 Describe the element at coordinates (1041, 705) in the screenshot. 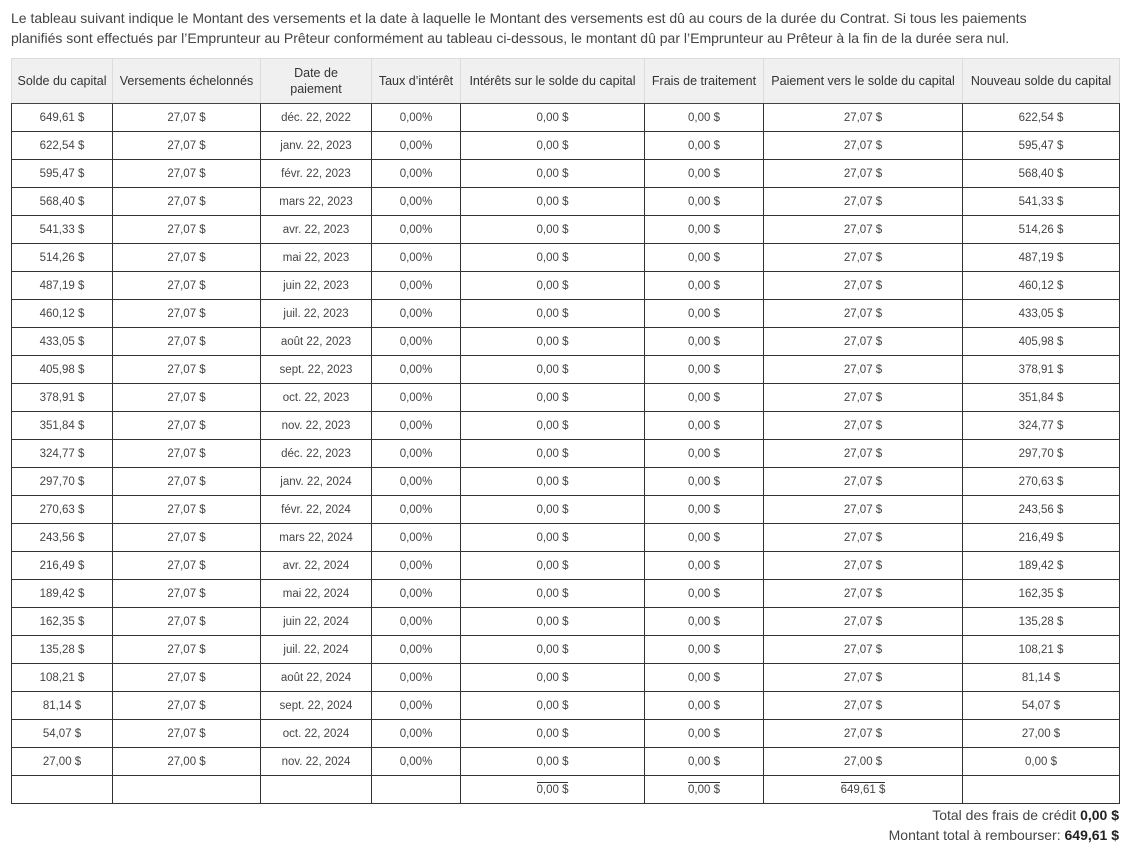

I see `cell-nouveau-solde: 54,07 $` at that location.